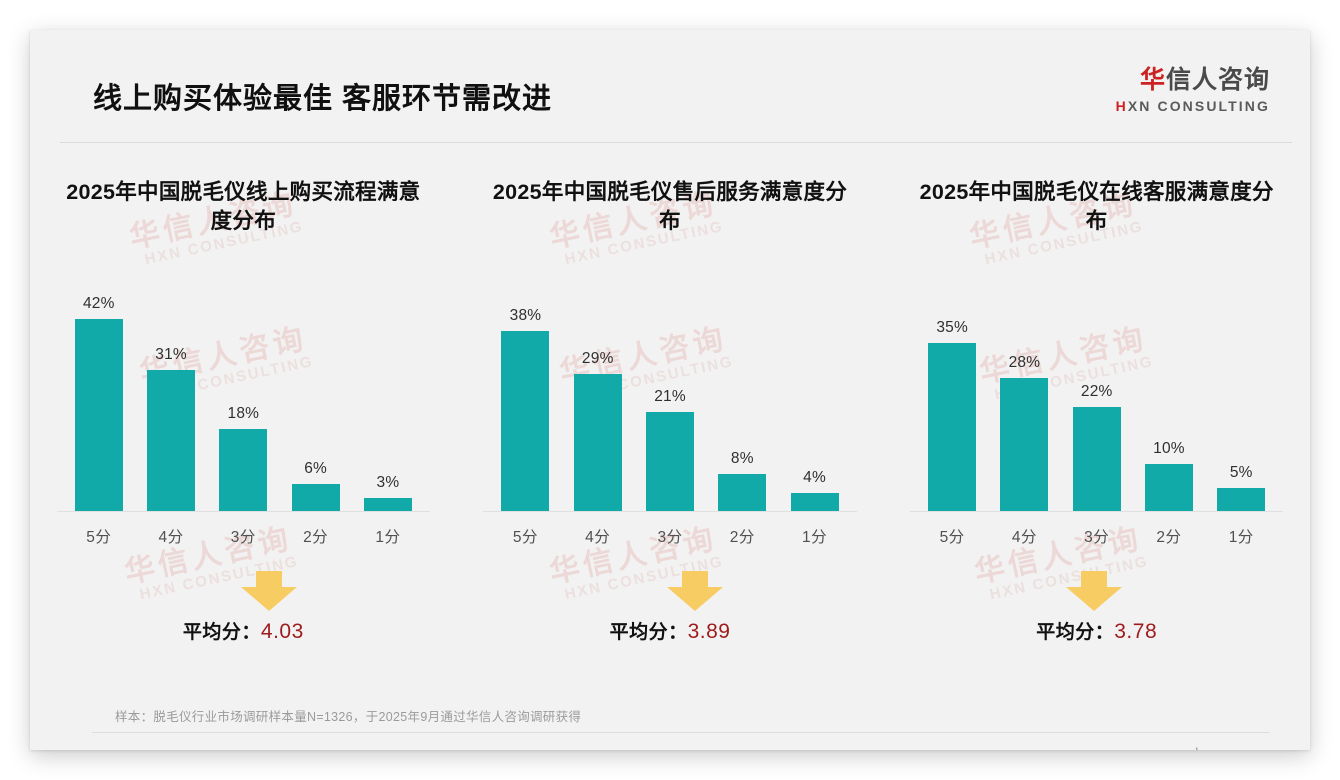 The width and height of the screenshot is (1340, 780). What do you see at coordinates (323, 99) in the screenshot?
I see `page-title: 线上购买体验最佳 客服环节需改进` at bounding box center [323, 99].